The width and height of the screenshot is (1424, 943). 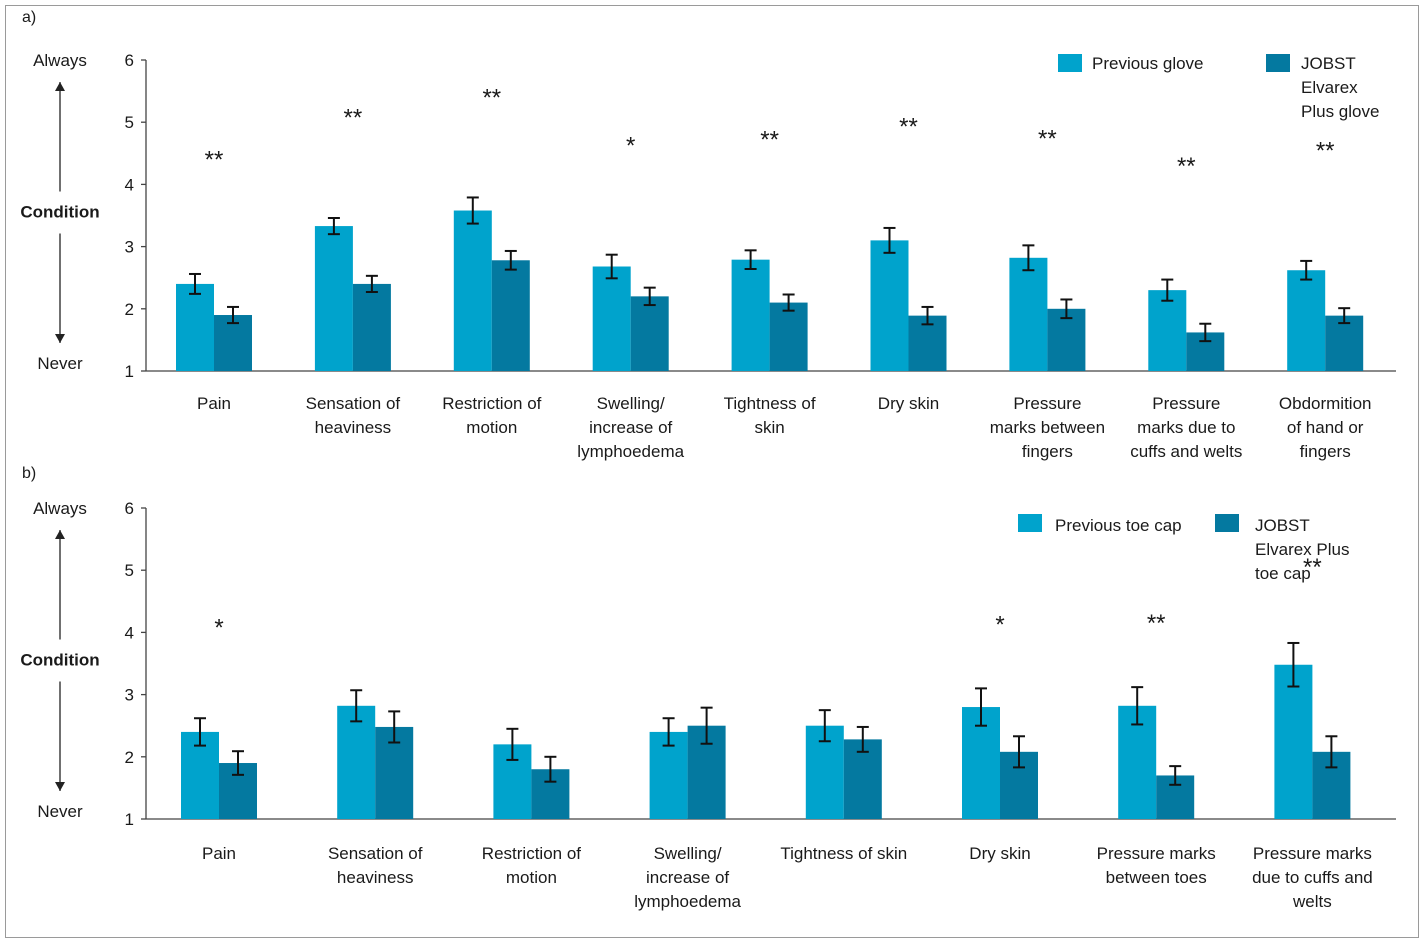 What do you see at coordinates (1329, 87) in the screenshot?
I see `legend-label: Elvarex` at bounding box center [1329, 87].